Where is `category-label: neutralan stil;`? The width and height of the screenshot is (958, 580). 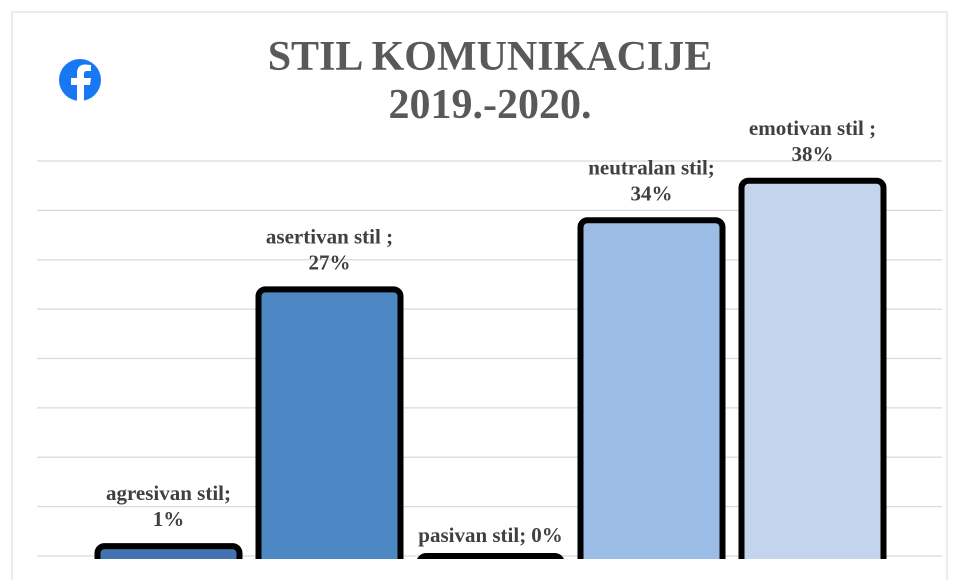 category-label: neutralan stil; is located at coordinates (651, 167).